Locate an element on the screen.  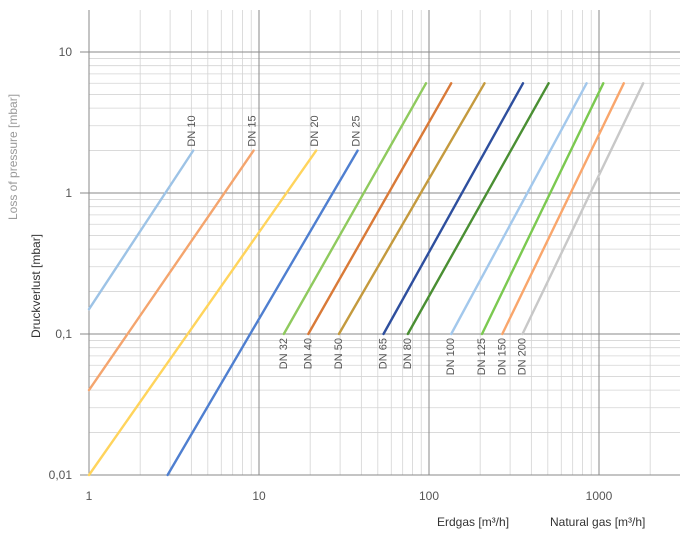
series-line-dn65 is located at coordinates (453, 209).